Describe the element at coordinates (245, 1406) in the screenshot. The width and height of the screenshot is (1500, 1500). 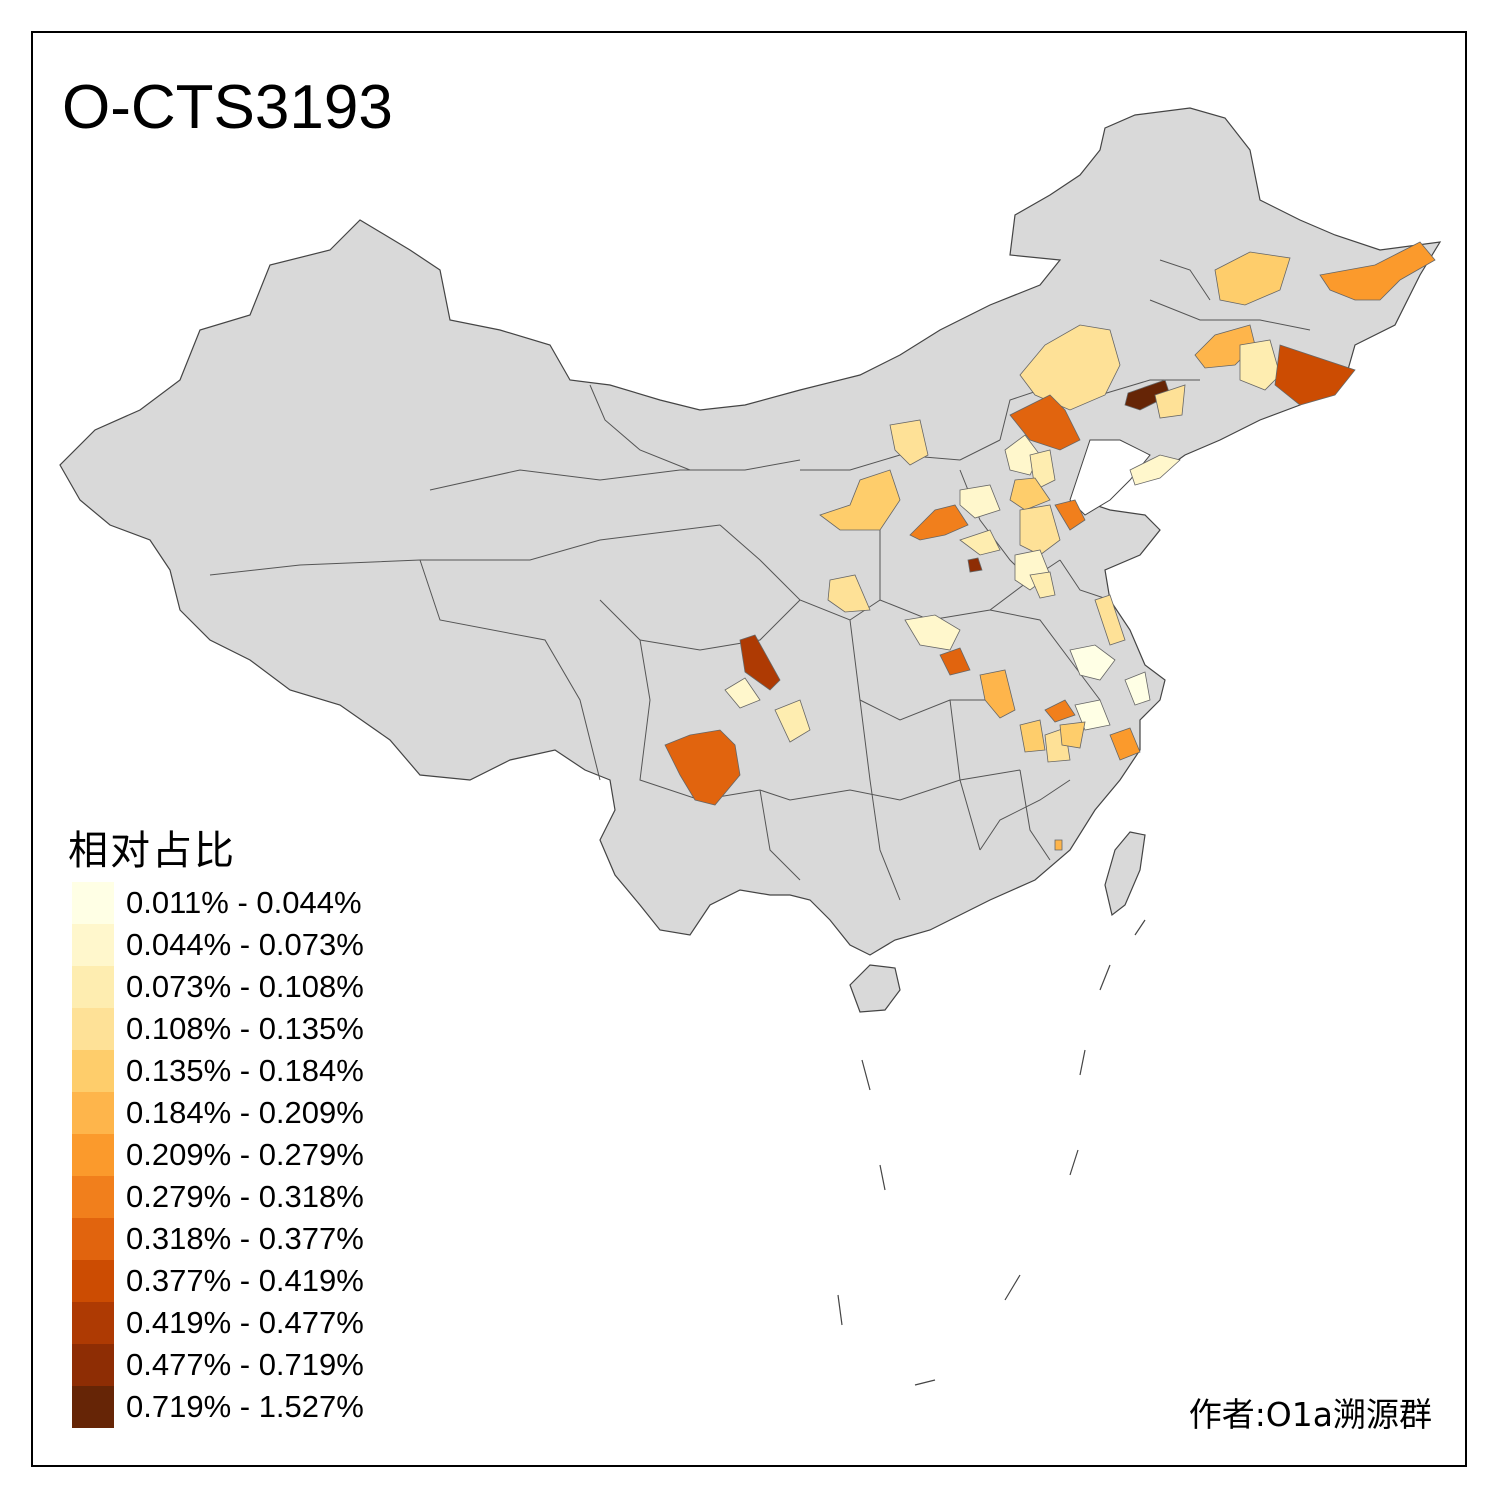
I see `legend-label: 0.719% - 1.527%` at that location.